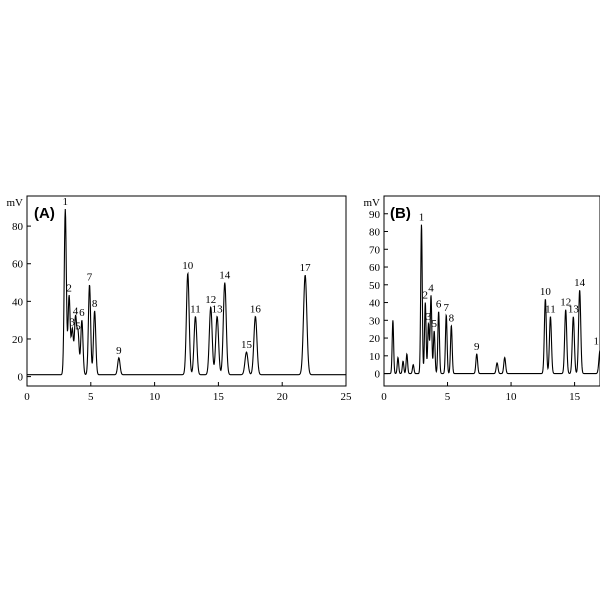  I want to click on y-tick-label: 90, so click(375, 215).